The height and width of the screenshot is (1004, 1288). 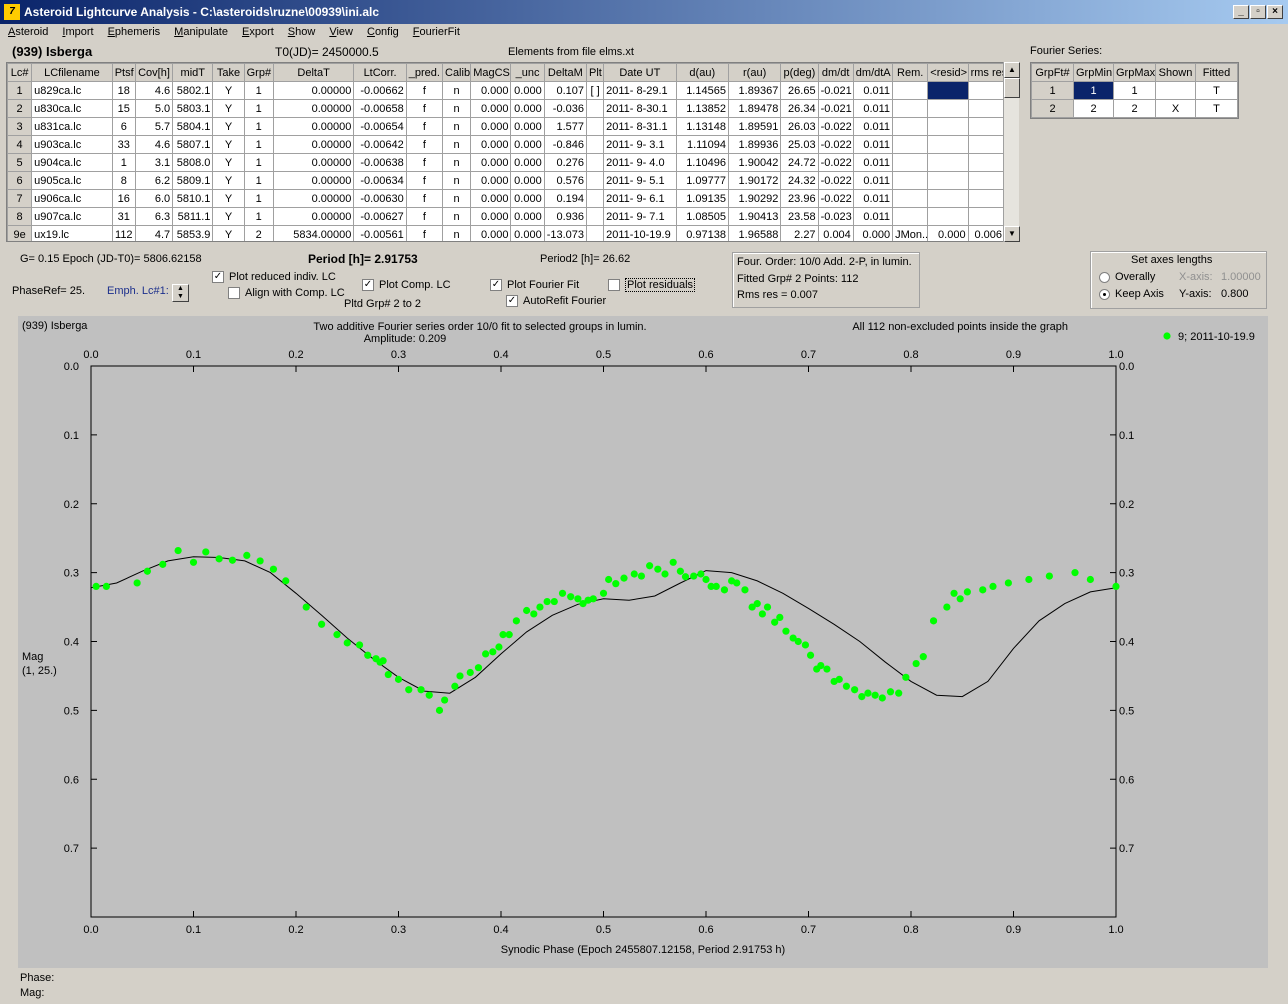 What do you see at coordinates (640, 233) in the screenshot?
I see `table-cell: 2011-10-19.9` at bounding box center [640, 233].